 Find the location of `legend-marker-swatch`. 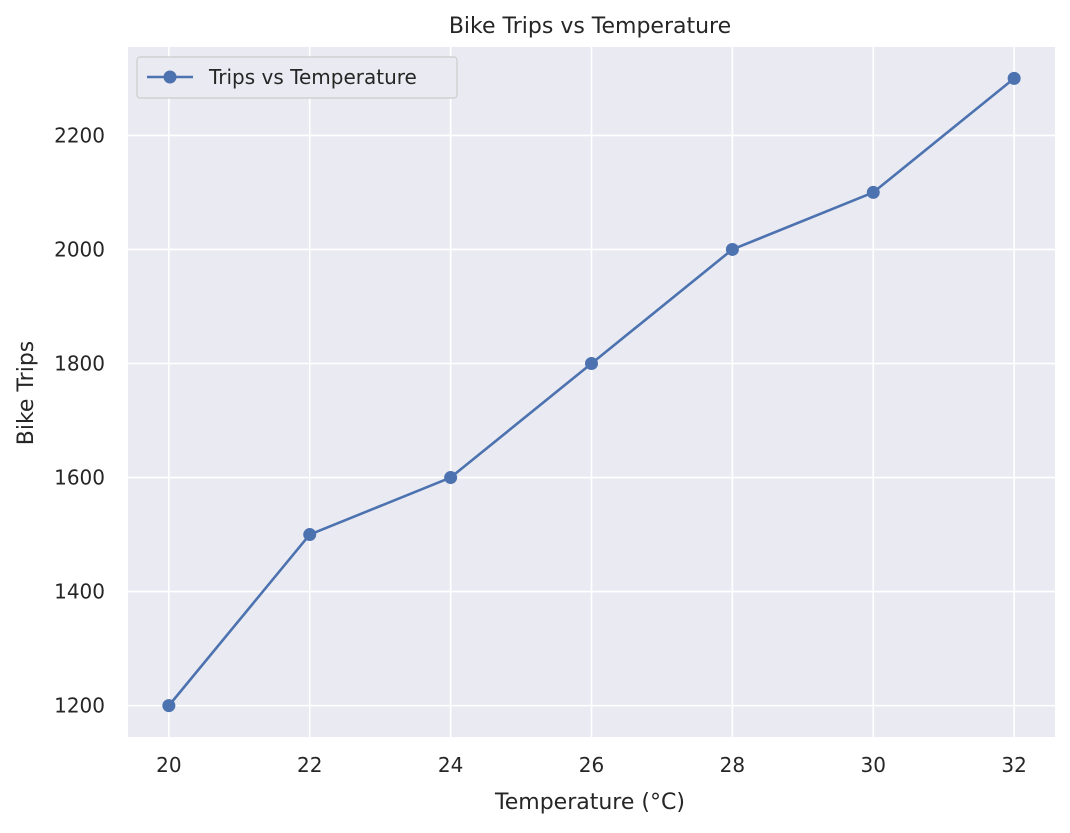

legend-marker-swatch is located at coordinates (170, 77).